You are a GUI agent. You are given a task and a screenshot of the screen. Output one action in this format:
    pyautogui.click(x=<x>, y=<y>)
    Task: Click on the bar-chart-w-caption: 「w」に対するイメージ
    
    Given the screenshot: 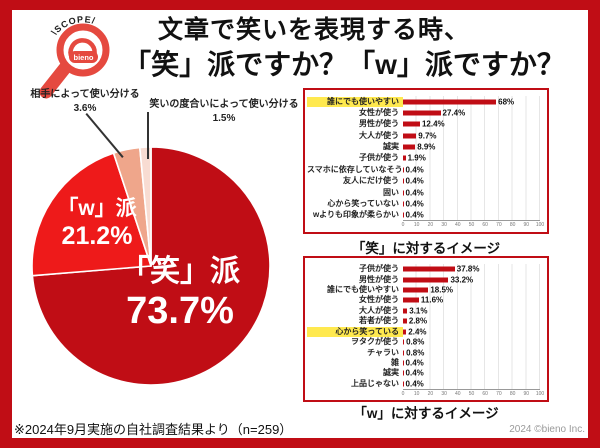 What is the action you would take?
    pyautogui.click(x=426, y=413)
    